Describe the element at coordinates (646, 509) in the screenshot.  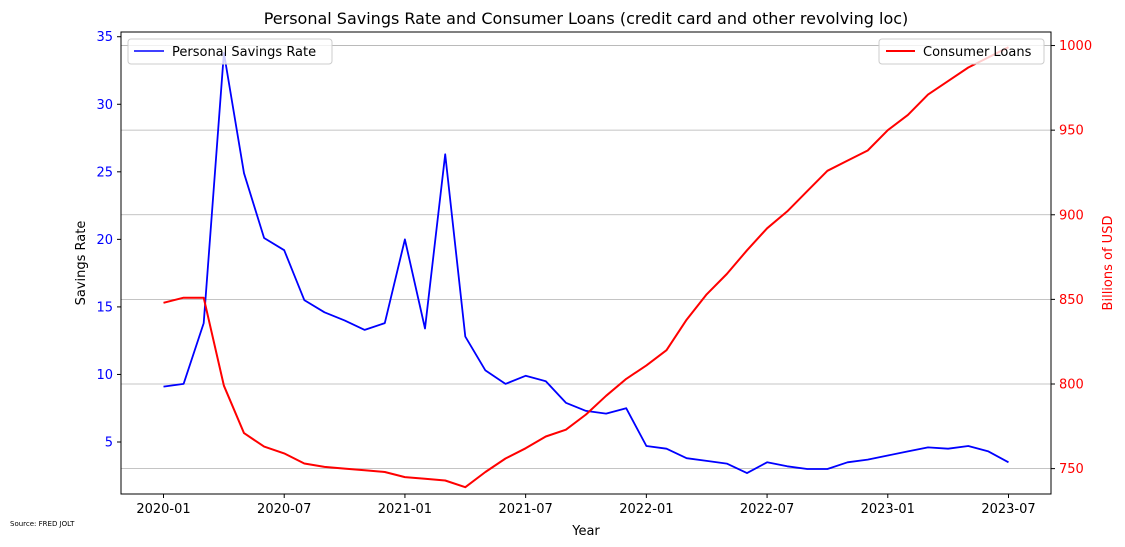
I see `x-tick-label: 2022-01` at that location.